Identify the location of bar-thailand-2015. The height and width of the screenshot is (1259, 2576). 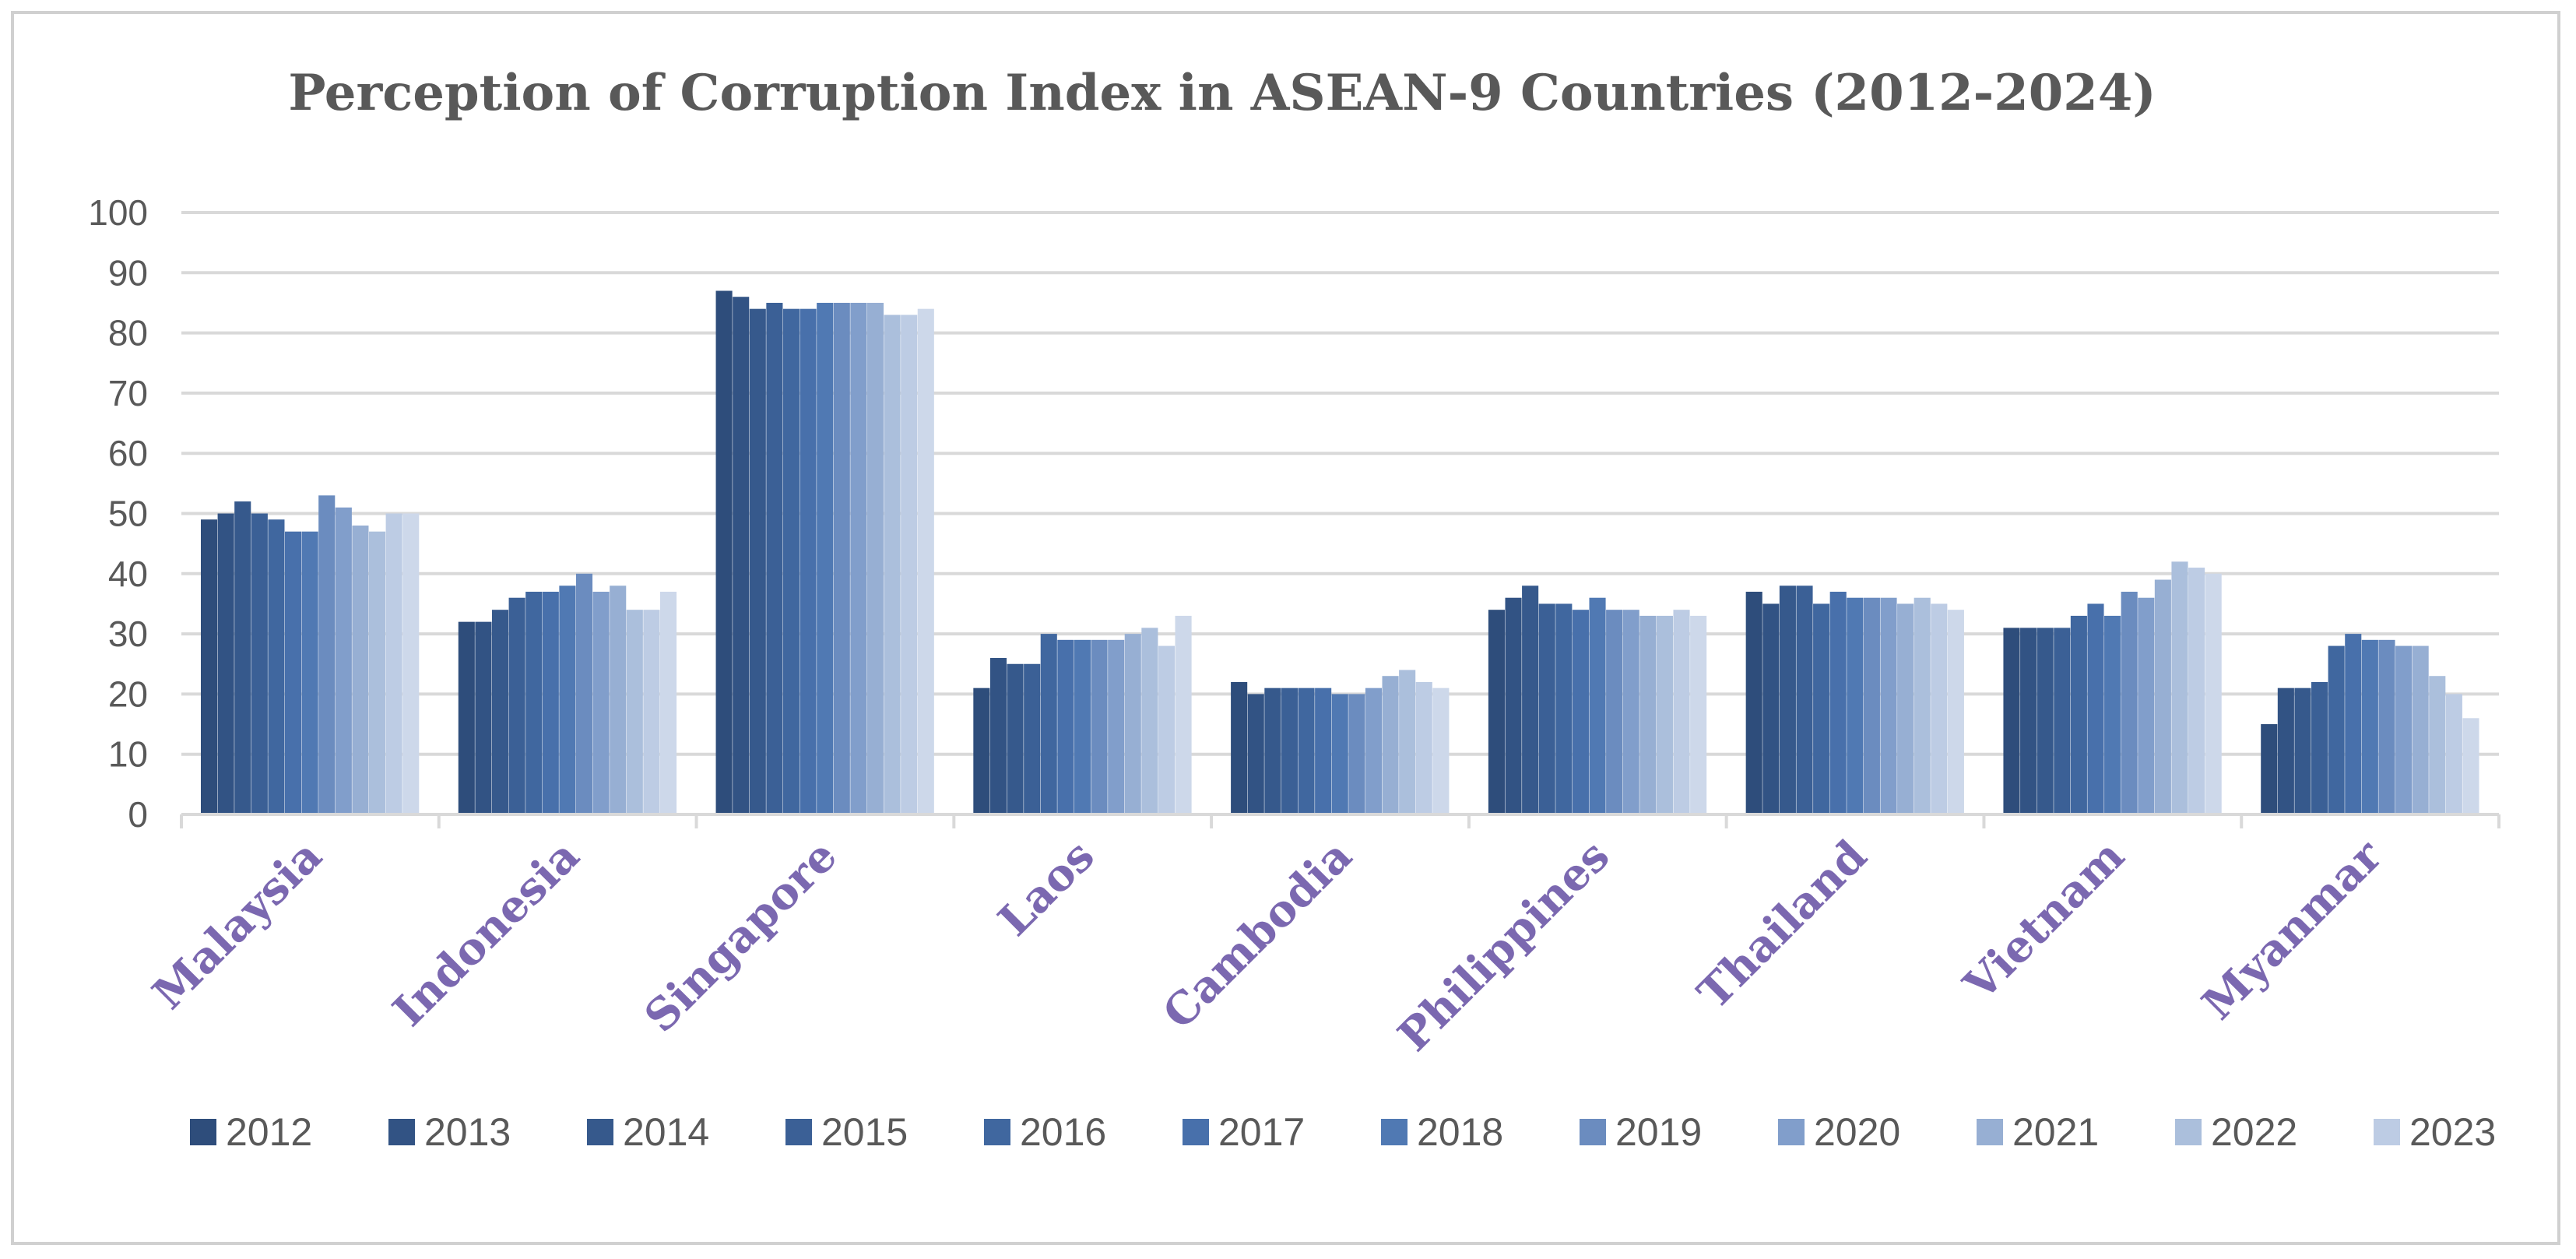
(1804, 700).